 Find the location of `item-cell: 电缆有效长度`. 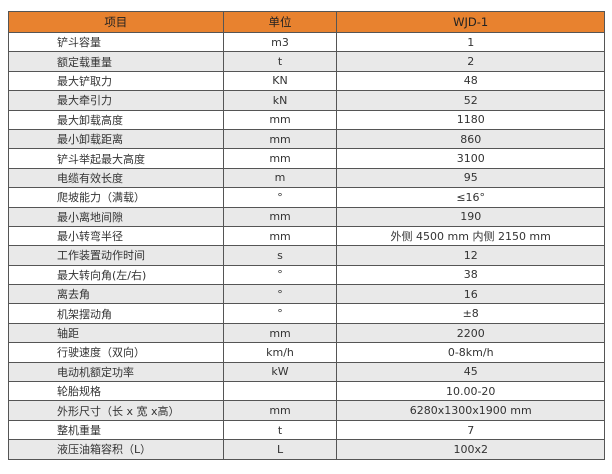

item-cell: 电缆有效长度 is located at coordinates (116, 178).